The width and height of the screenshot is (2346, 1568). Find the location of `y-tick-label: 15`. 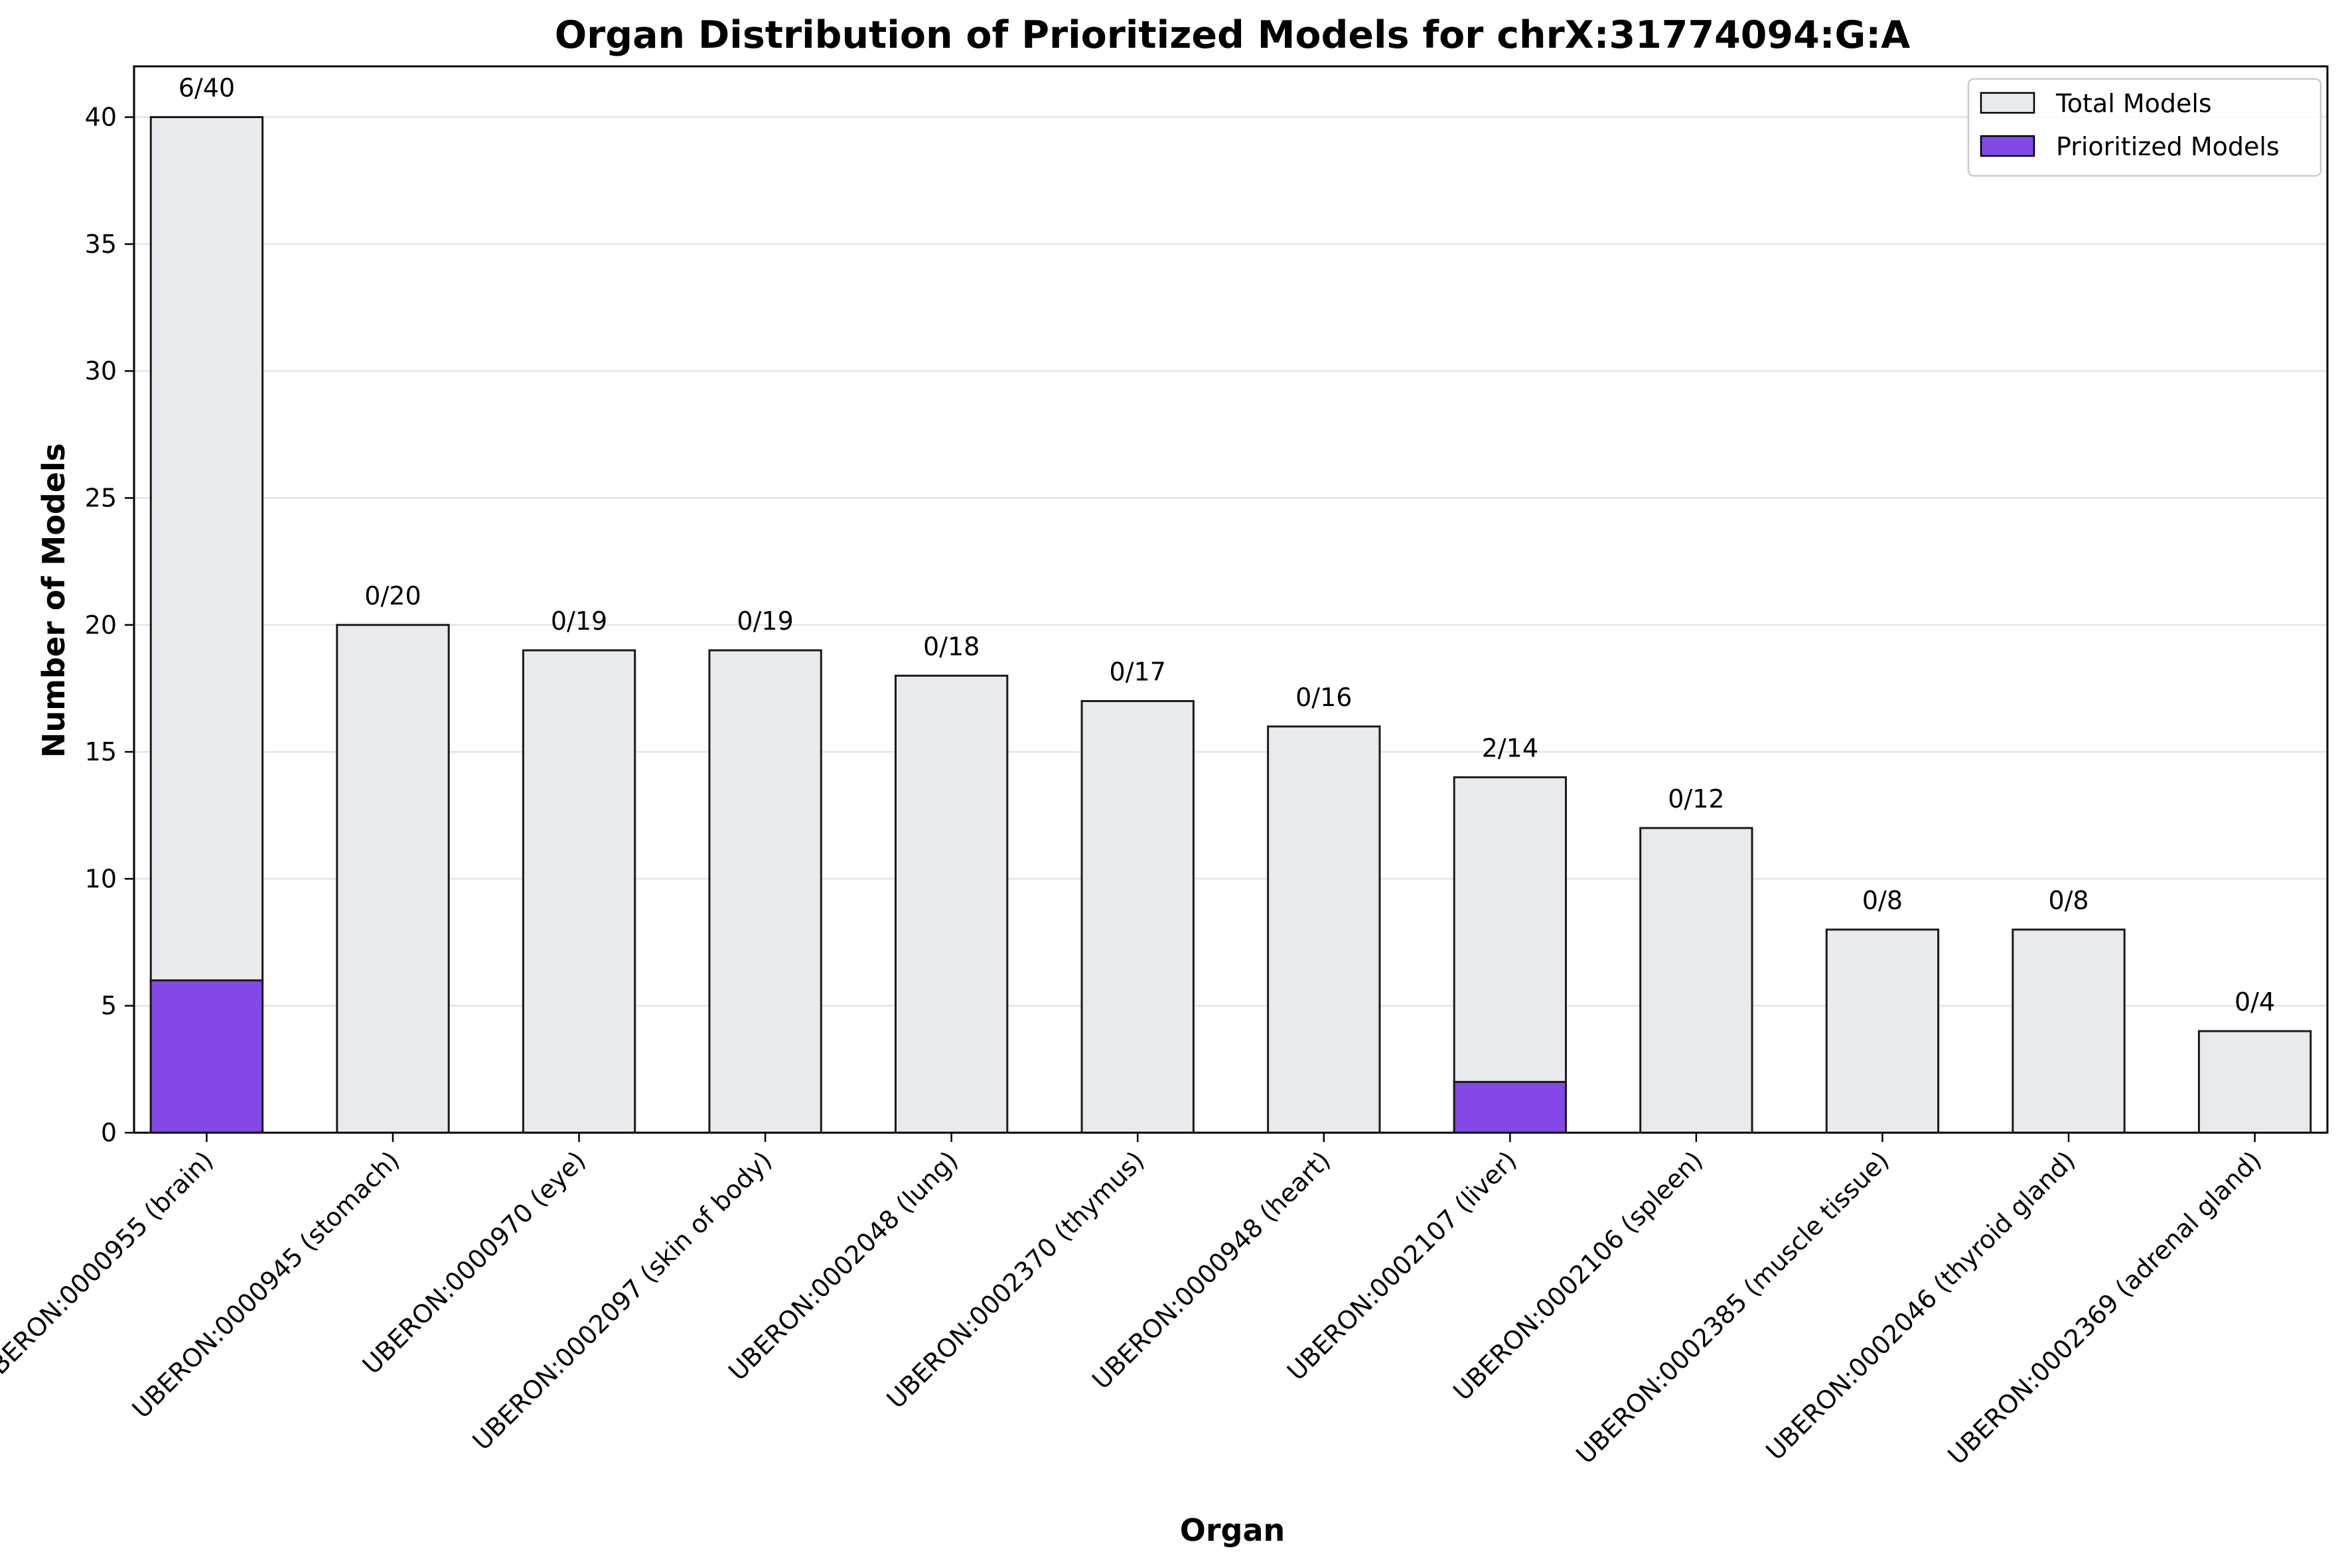

y-tick-label: 15 is located at coordinates (101, 751).